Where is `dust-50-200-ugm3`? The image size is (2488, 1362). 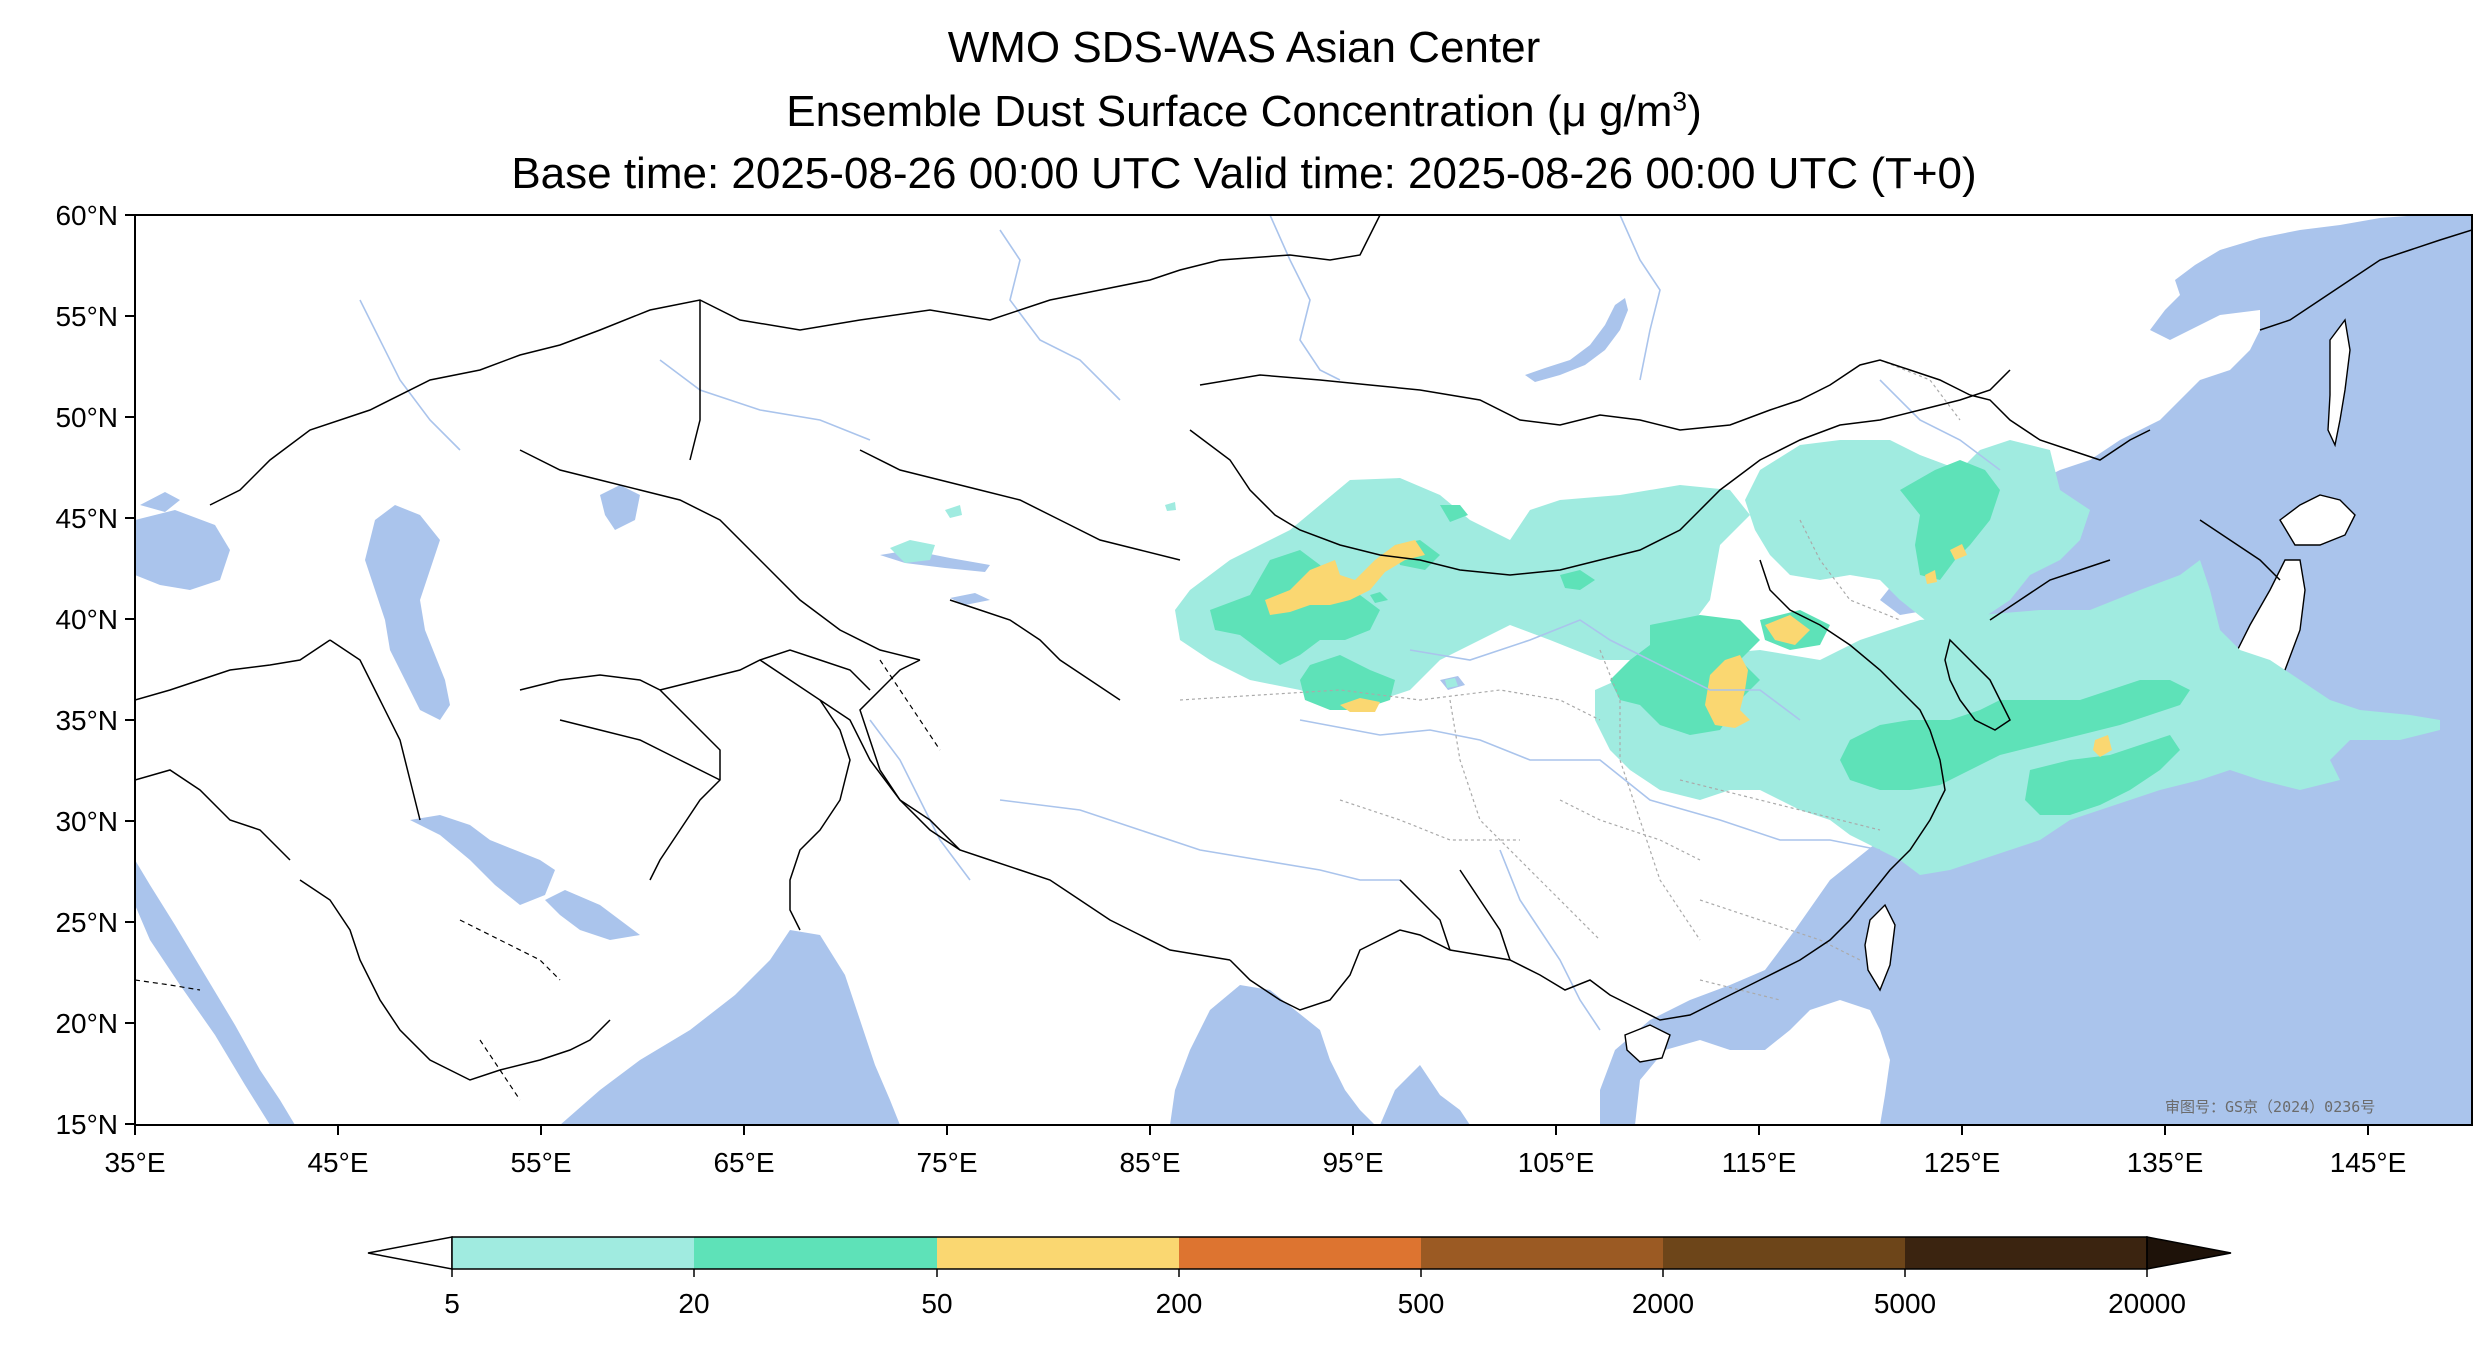
dust-50-200-ugm3 is located at coordinates (1688, 648).